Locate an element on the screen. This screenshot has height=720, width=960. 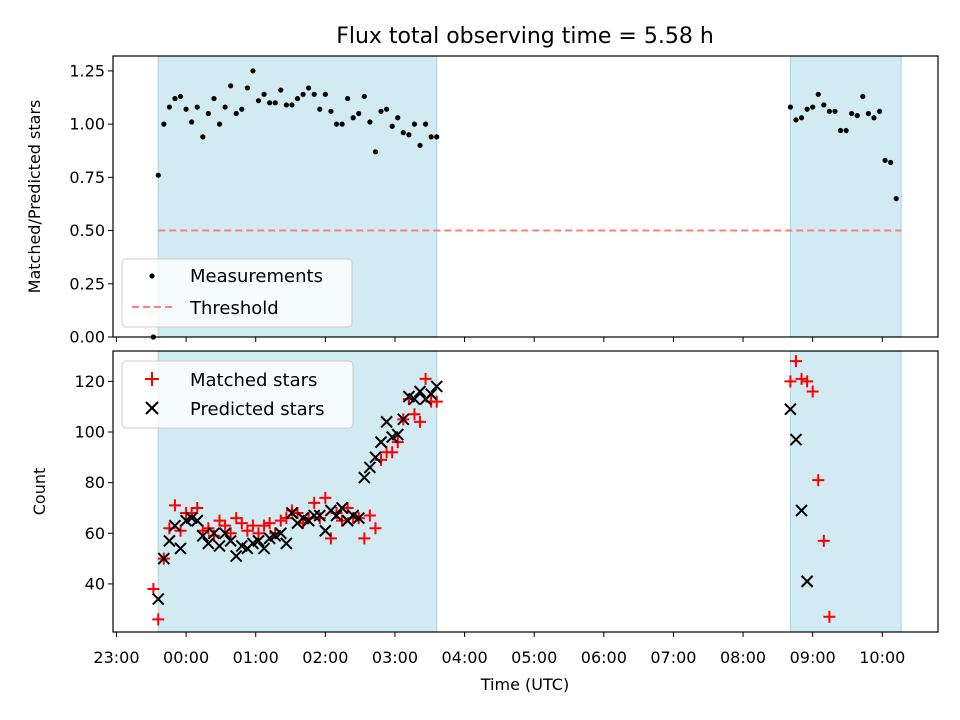
predicted-legend-swatch is located at coordinates (152, 408).